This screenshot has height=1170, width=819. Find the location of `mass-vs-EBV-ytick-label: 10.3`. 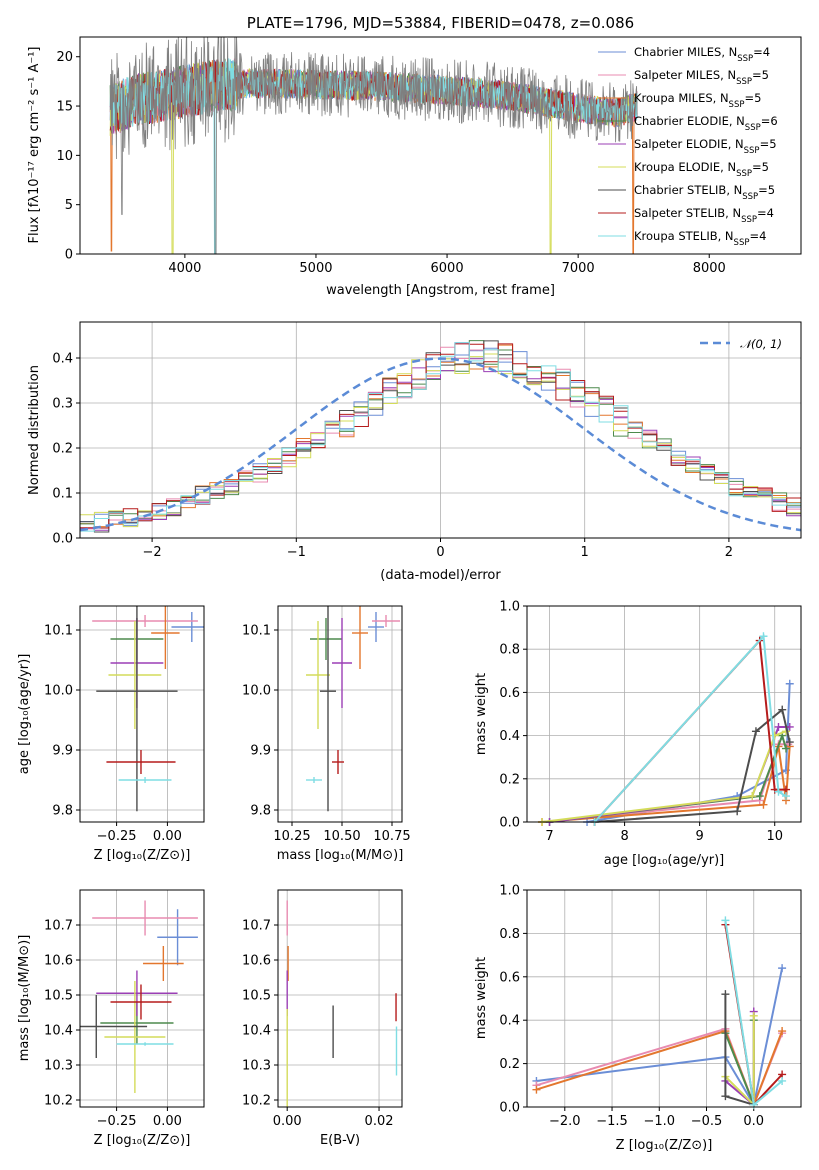

mass-vs-EBV-ytick-label: 10.3 is located at coordinates (256, 1066).